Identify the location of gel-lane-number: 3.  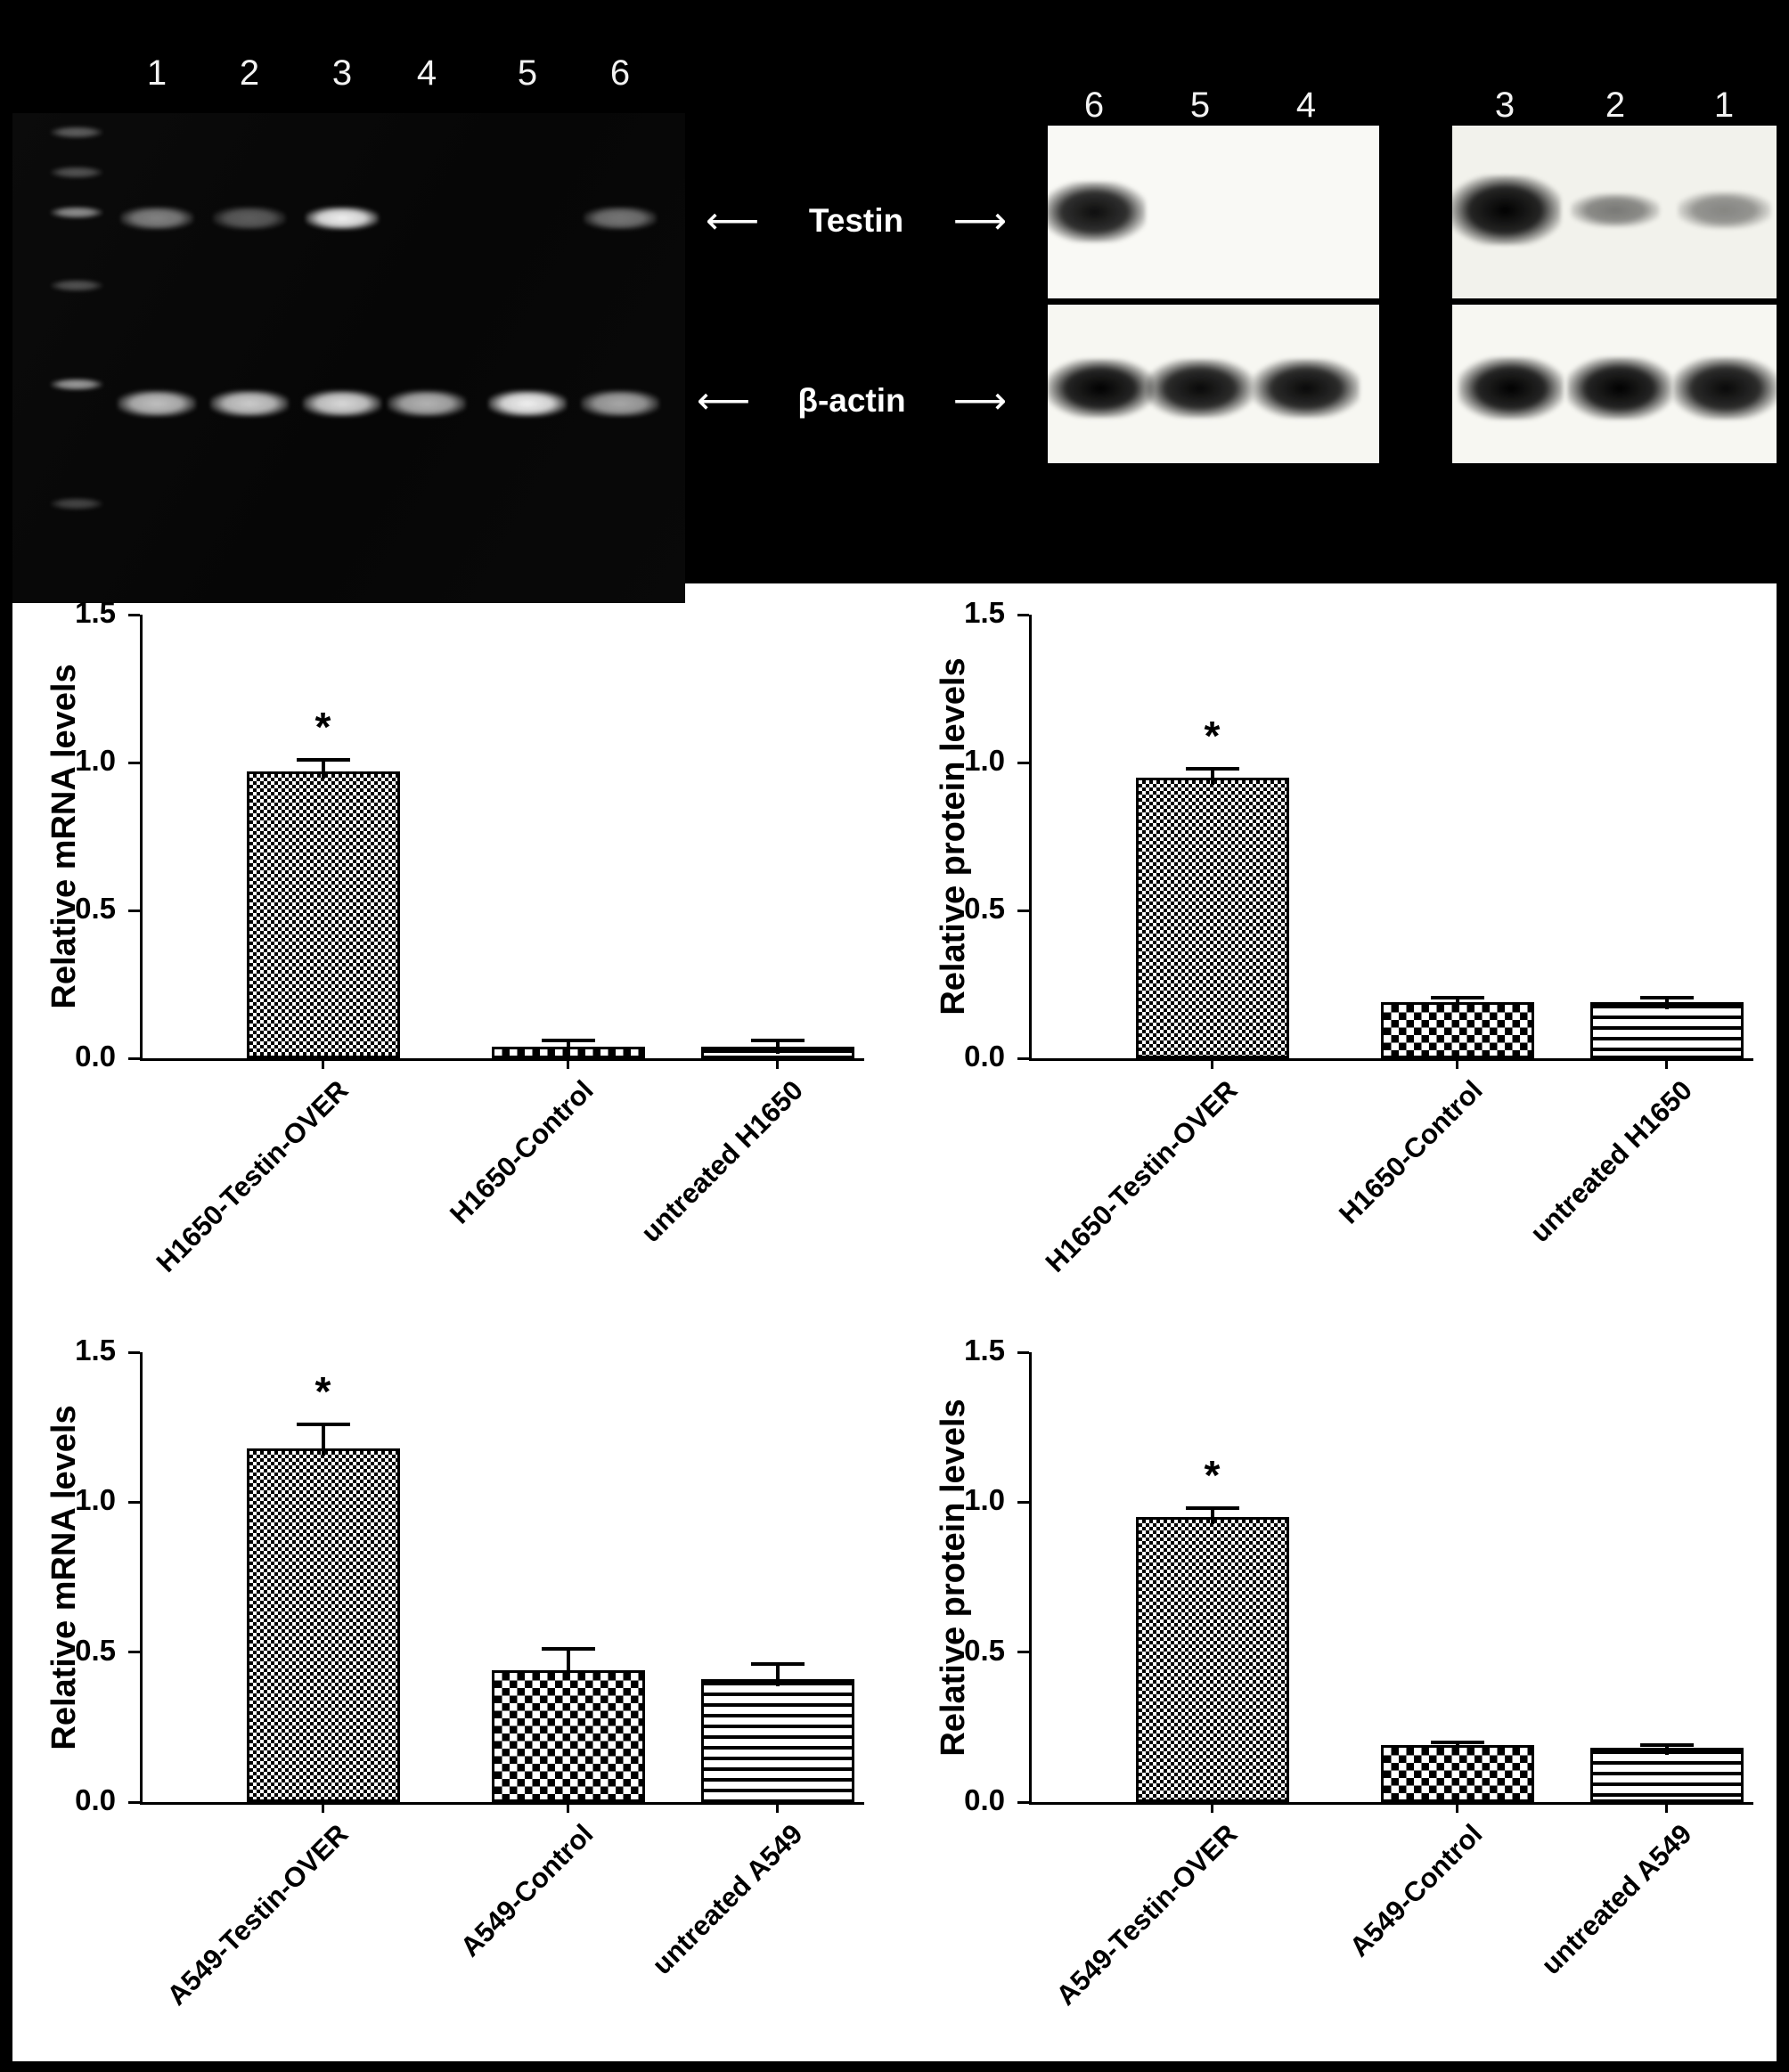
(342, 73).